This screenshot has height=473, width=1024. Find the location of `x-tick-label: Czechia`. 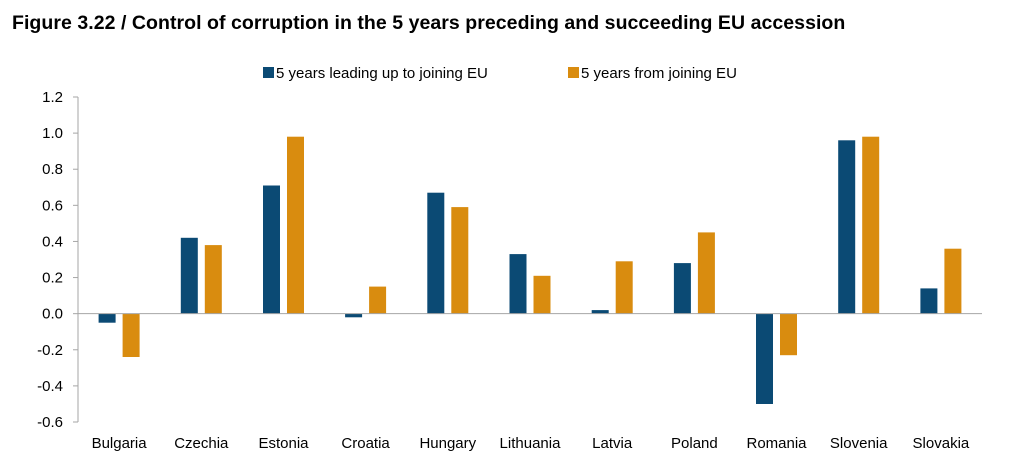

x-tick-label: Czechia is located at coordinates (201, 443).